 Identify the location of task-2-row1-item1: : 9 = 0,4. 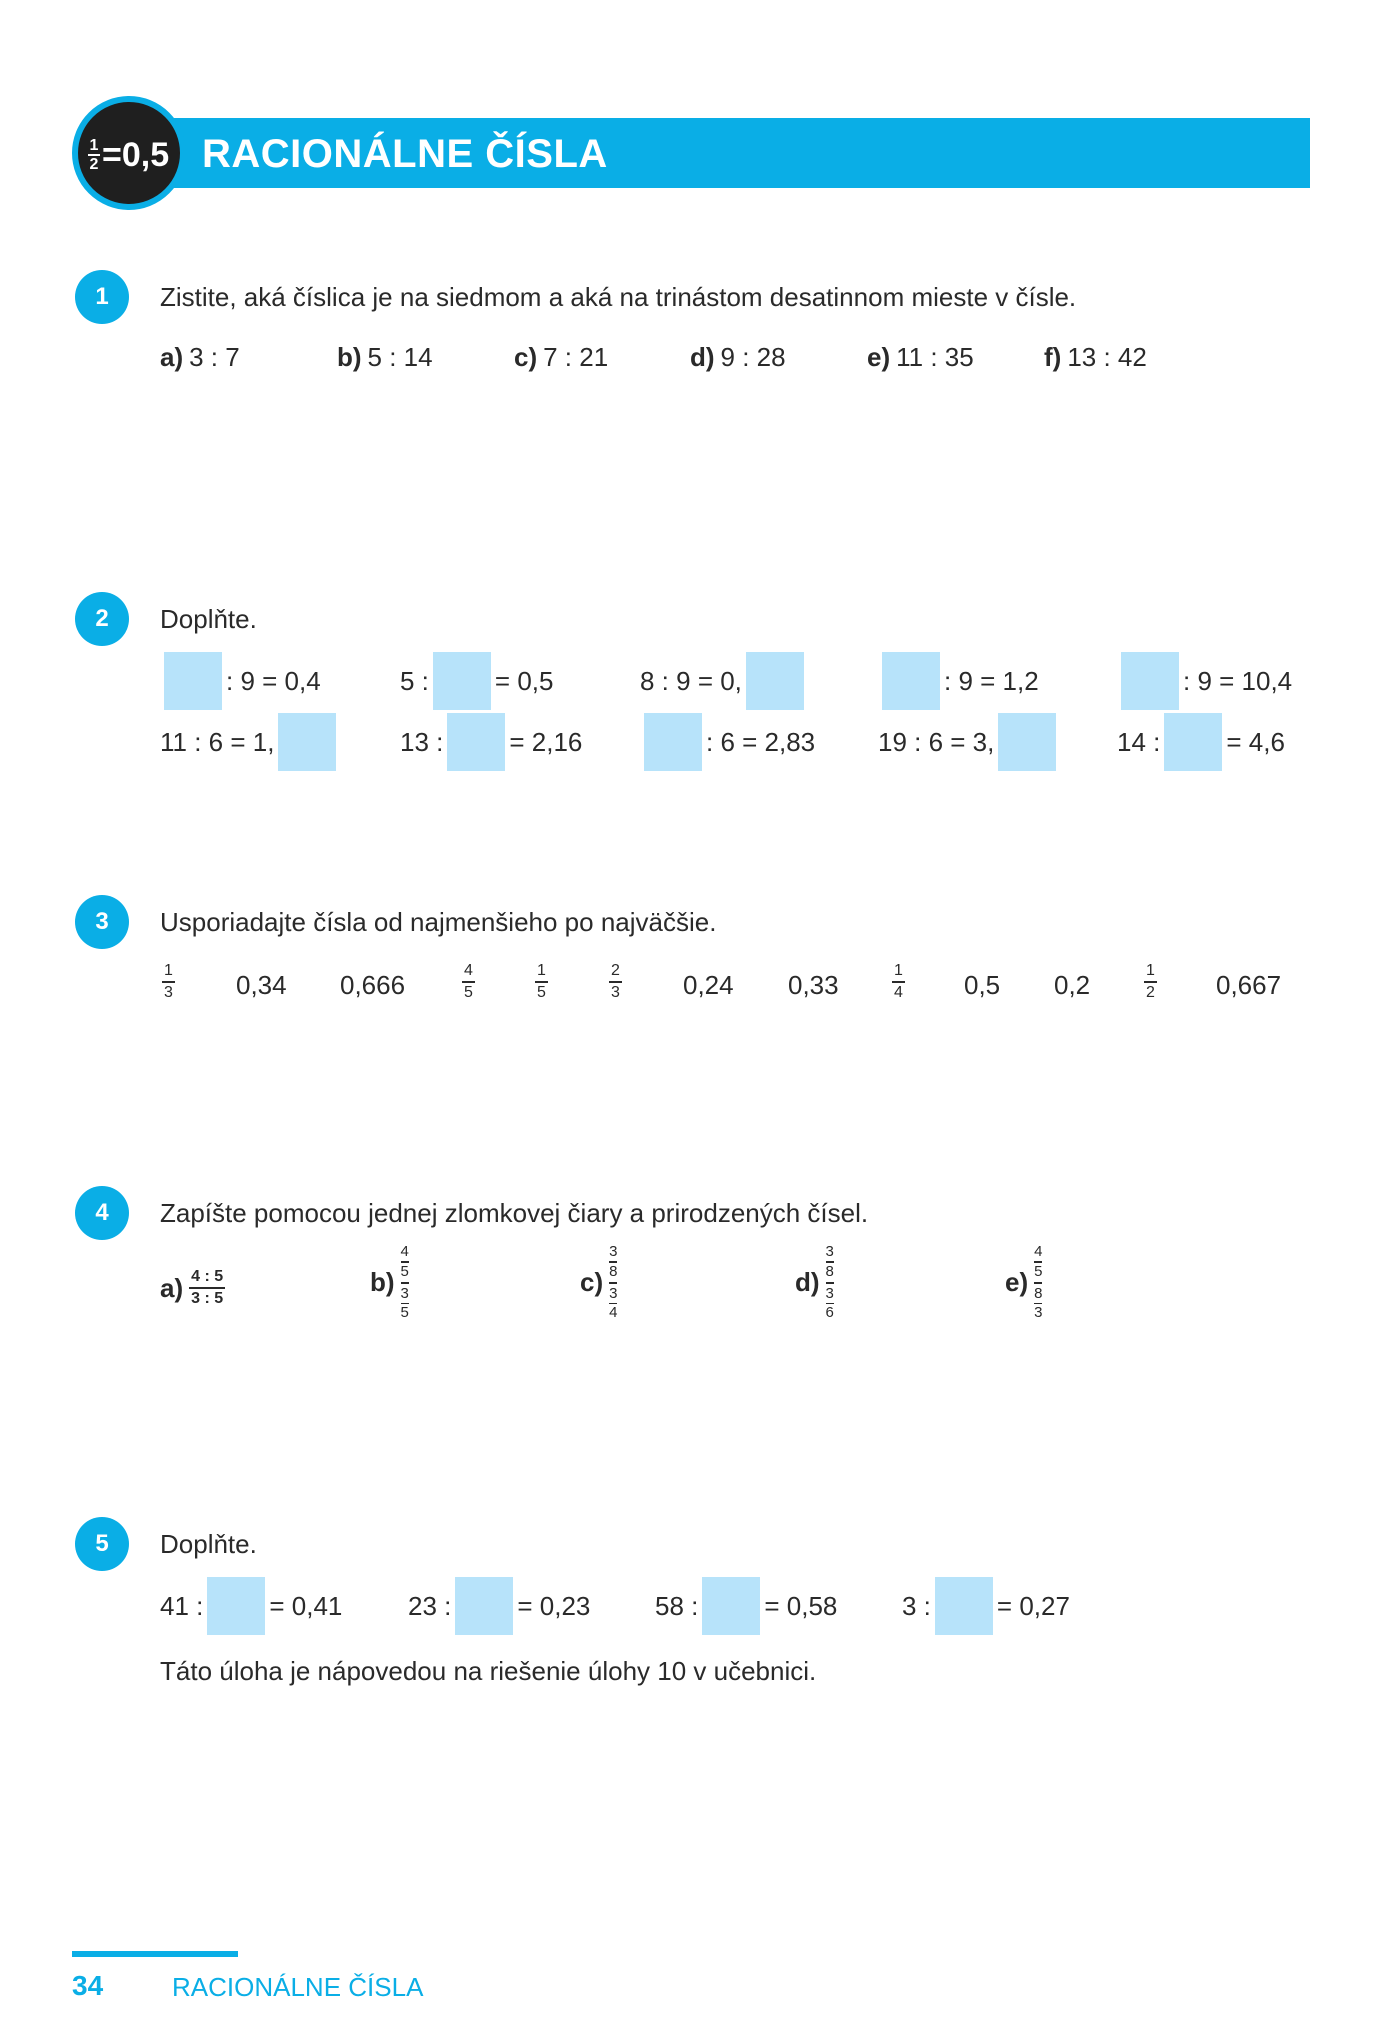
(240, 681).